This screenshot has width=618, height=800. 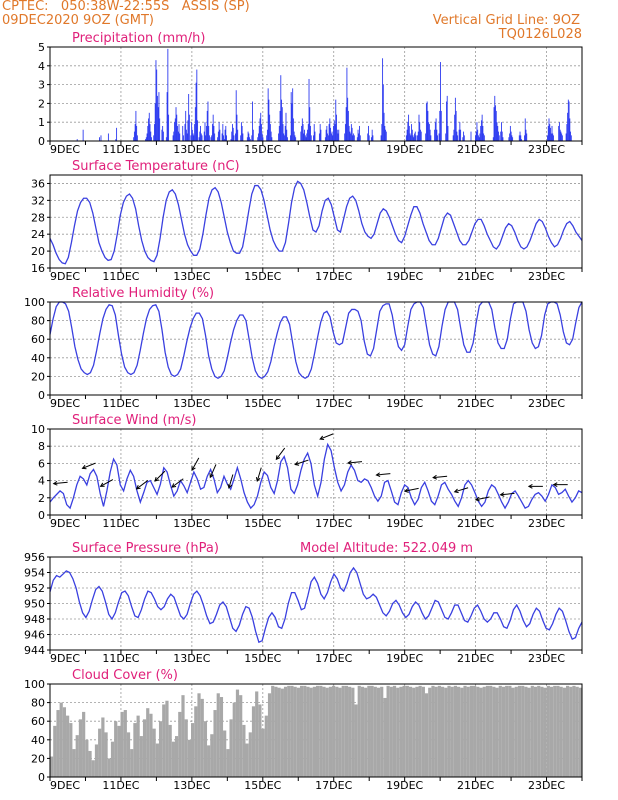 What do you see at coordinates (404, 149) in the screenshot?
I see `precipitation-x-tick-label: 19DEC` at bounding box center [404, 149].